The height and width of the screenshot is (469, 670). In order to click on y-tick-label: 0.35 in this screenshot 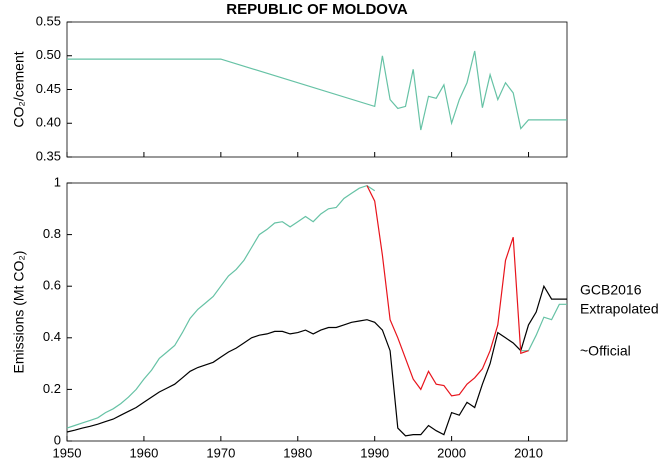, I will do `click(48, 155)`.